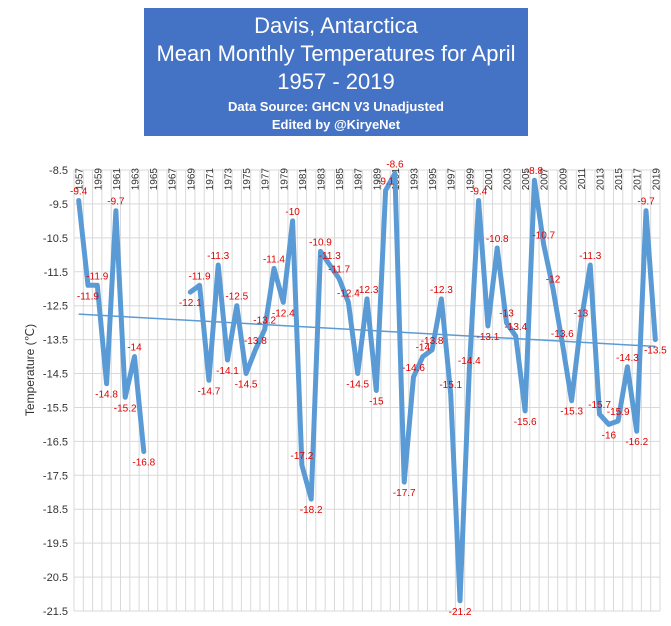 The width and height of the screenshot is (671, 626). What do you see at coordinates (508, 179) in the screenshot?
I see `x-tick-label: 2003` at bounding box center [508, 179].